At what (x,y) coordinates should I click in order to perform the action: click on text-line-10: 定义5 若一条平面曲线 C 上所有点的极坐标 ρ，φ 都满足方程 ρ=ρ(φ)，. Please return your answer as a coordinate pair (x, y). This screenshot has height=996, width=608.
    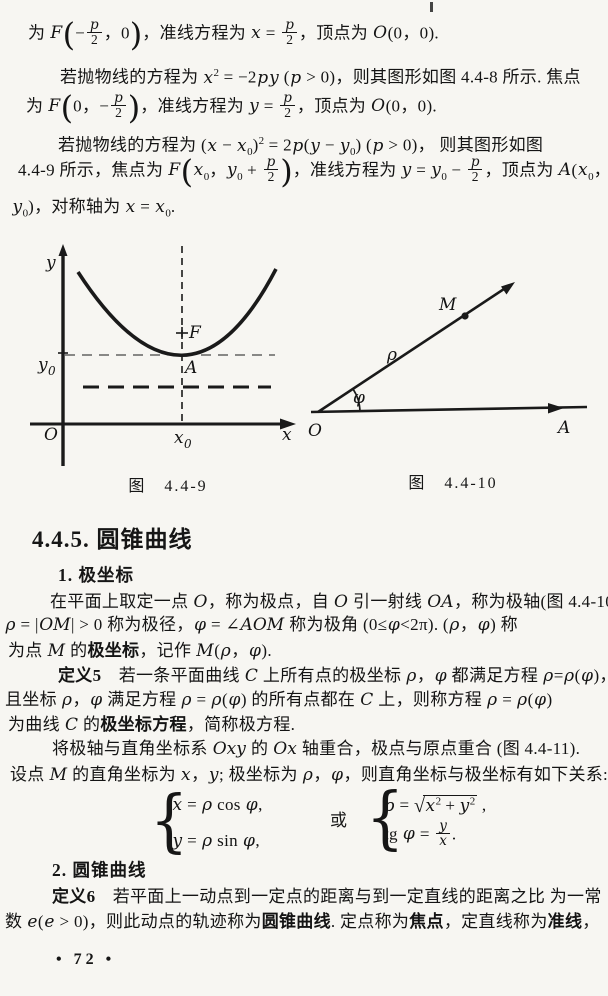
    Looking at the image, I should click on (333, 676).